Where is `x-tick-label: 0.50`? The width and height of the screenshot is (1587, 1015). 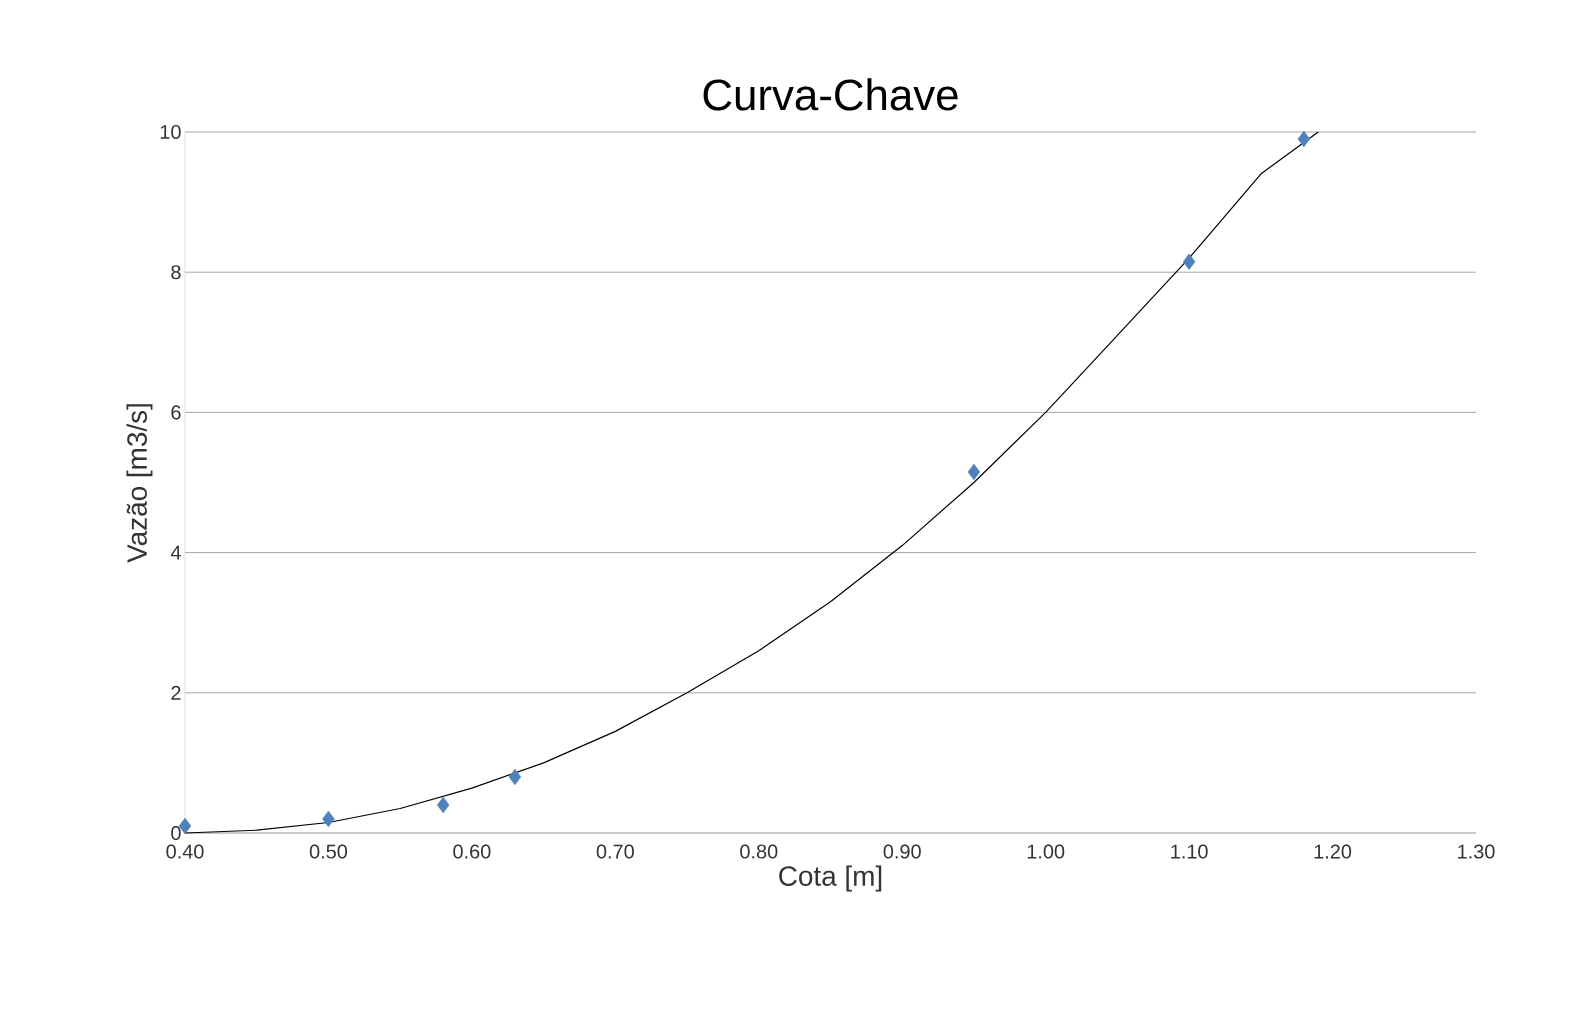 x-tick-label: 0.50 is located at coordinates (328, 851).